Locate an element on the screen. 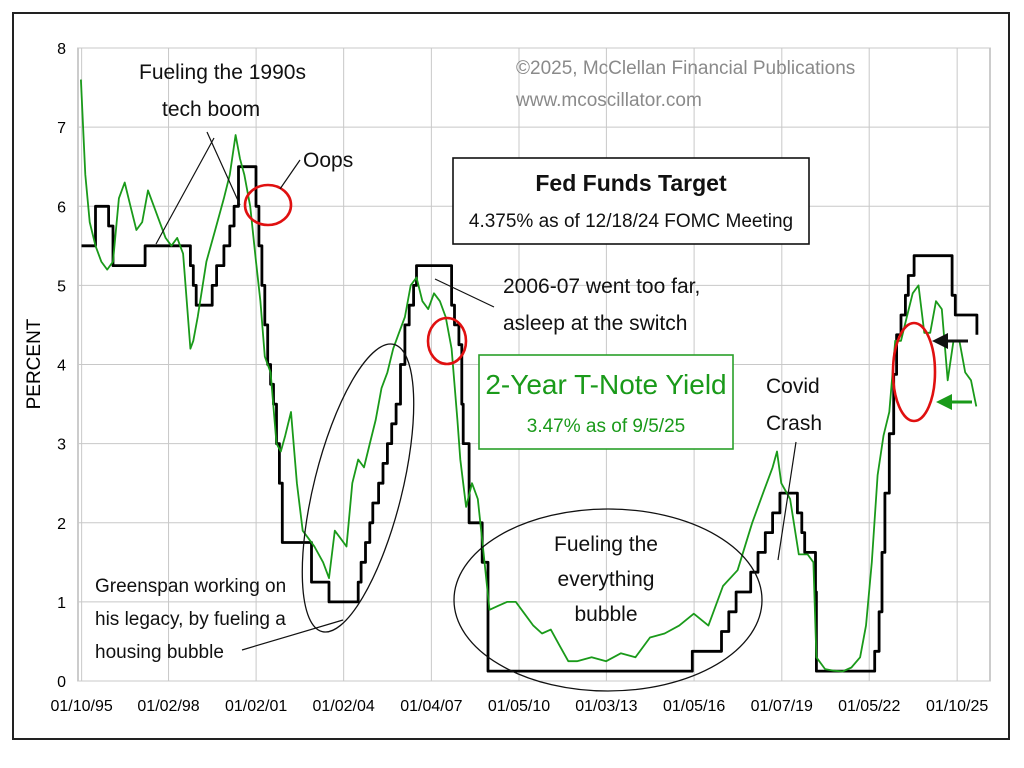 The image size is (1024, 768). recent-circle is located at coordinates (914, 372).